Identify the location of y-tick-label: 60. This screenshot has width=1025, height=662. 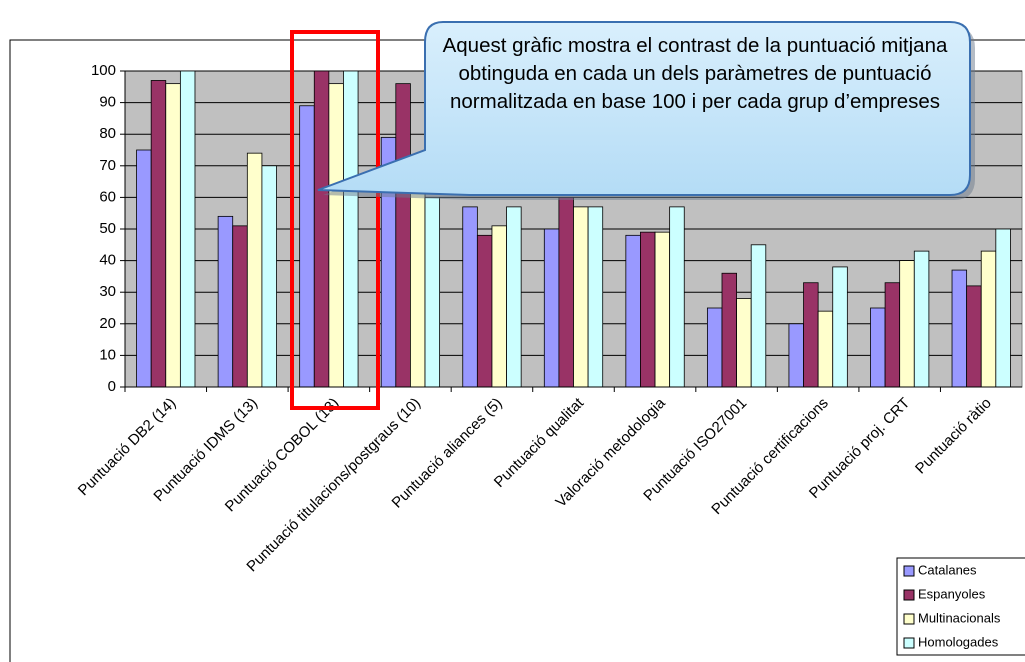
(107, 196).